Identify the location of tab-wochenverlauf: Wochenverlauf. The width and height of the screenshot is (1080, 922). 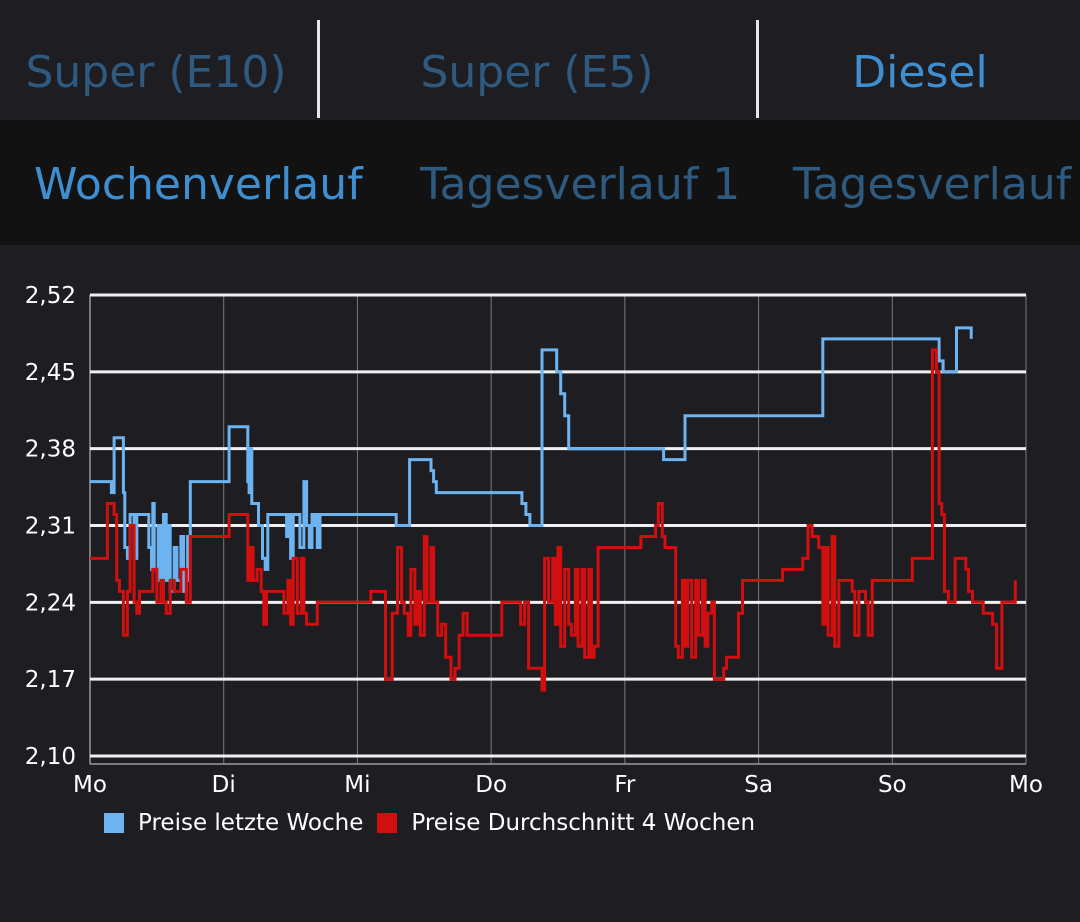
(198, 184).